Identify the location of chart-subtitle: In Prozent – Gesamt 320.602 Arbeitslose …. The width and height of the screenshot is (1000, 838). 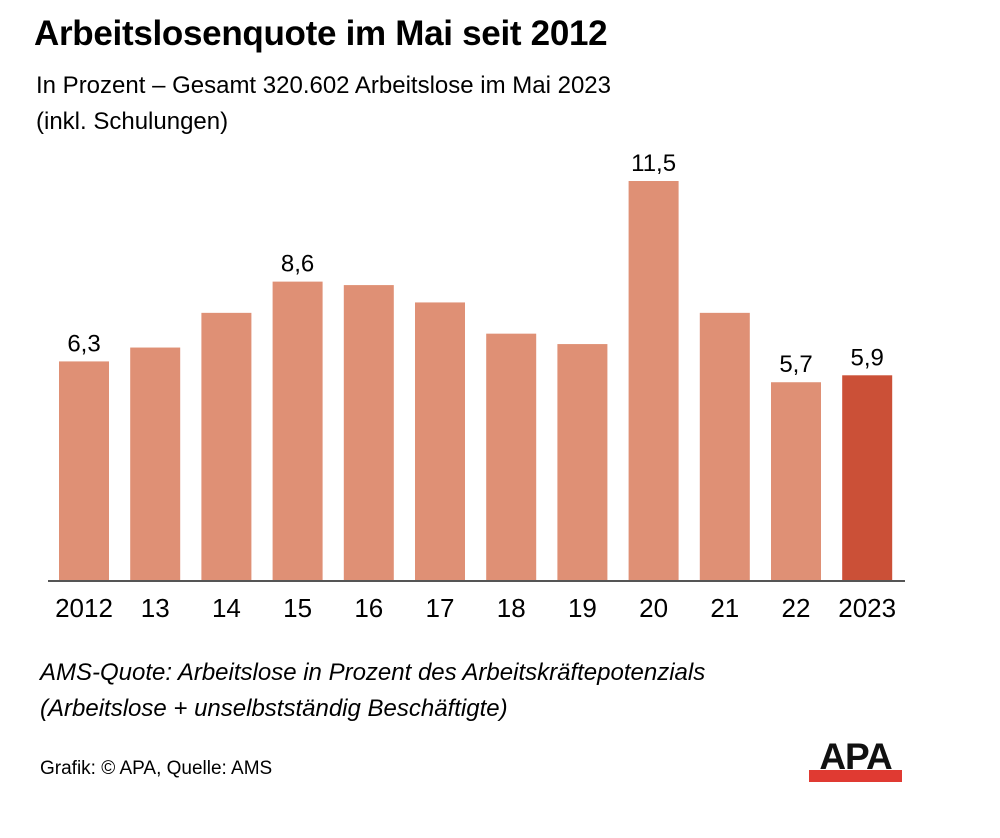
(486, 104).